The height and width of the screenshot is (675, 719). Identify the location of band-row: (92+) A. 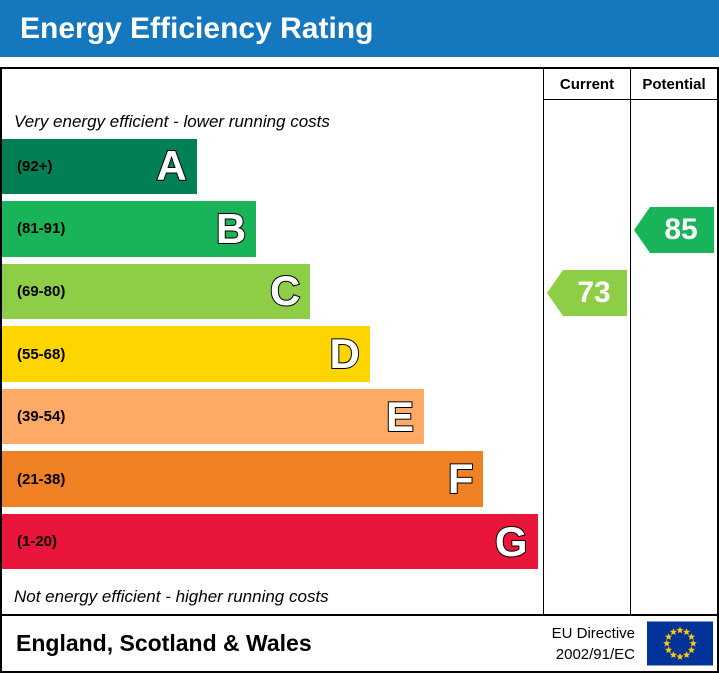
(272, 166).